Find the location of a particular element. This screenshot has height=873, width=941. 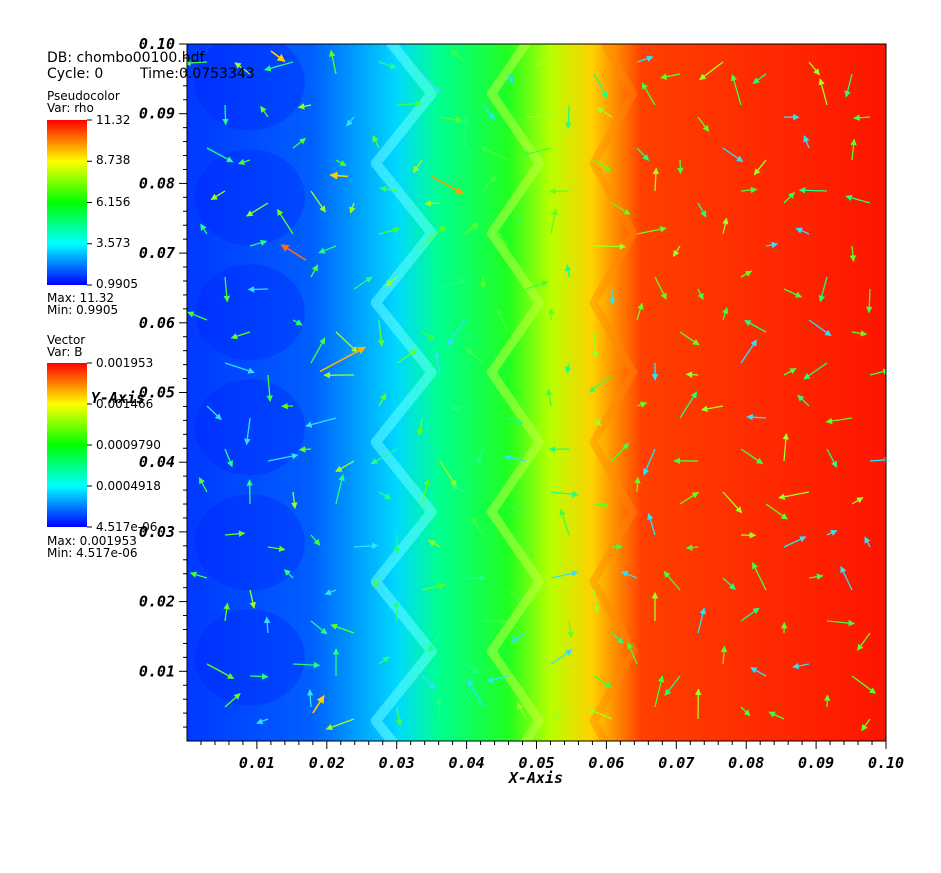

y-tick-label: 0.04 is located at coordinates (157, 462).